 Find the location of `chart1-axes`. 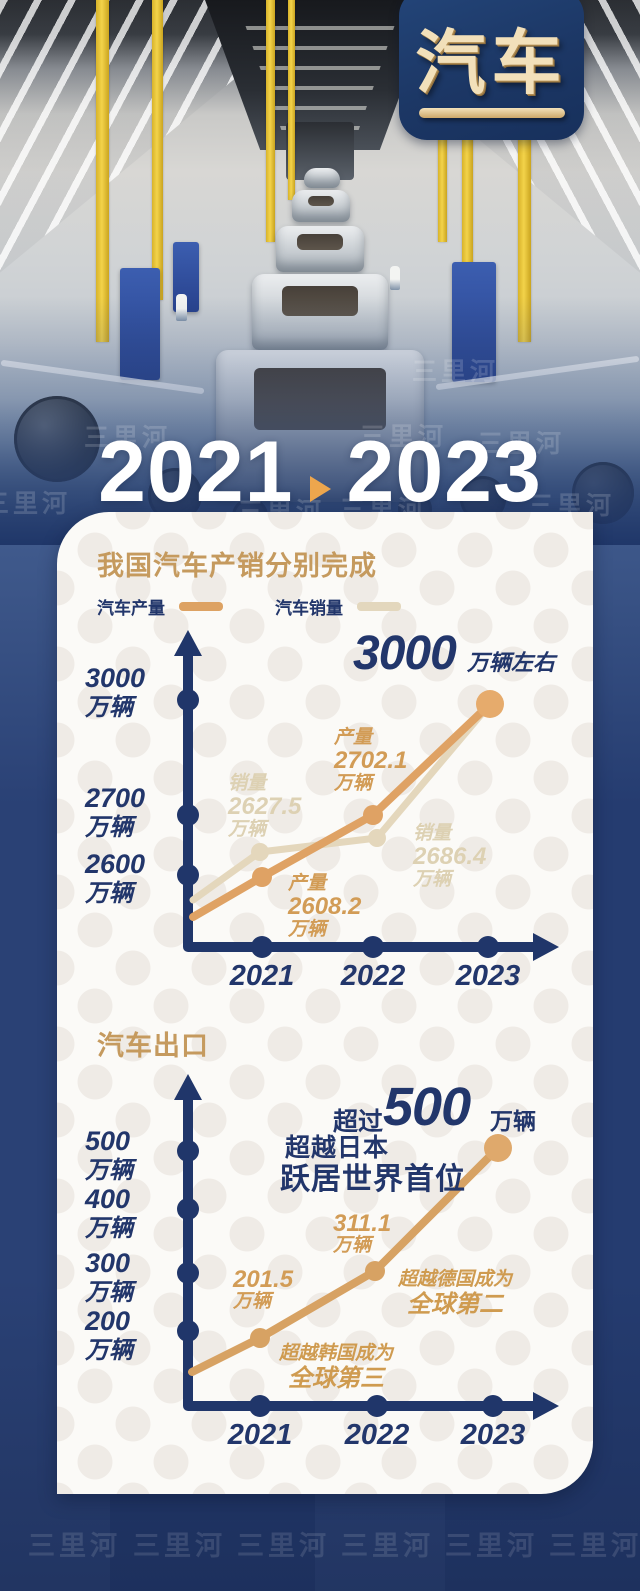

chart1-axes is located at coordinates (363, 798).